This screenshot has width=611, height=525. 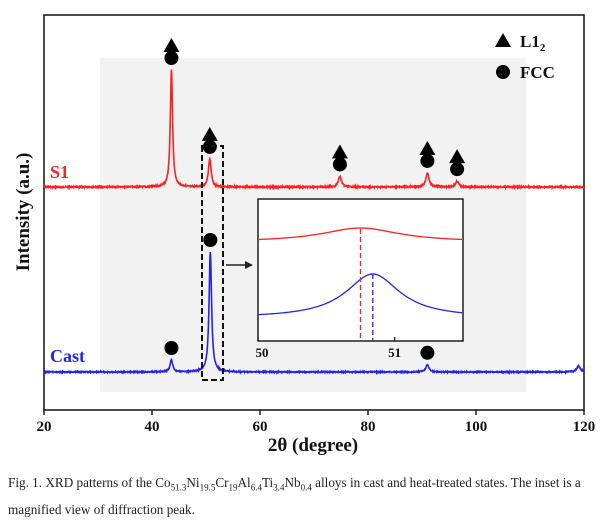 I want to click on legend-label-fcc: FCC, so click(x=537, y=72).